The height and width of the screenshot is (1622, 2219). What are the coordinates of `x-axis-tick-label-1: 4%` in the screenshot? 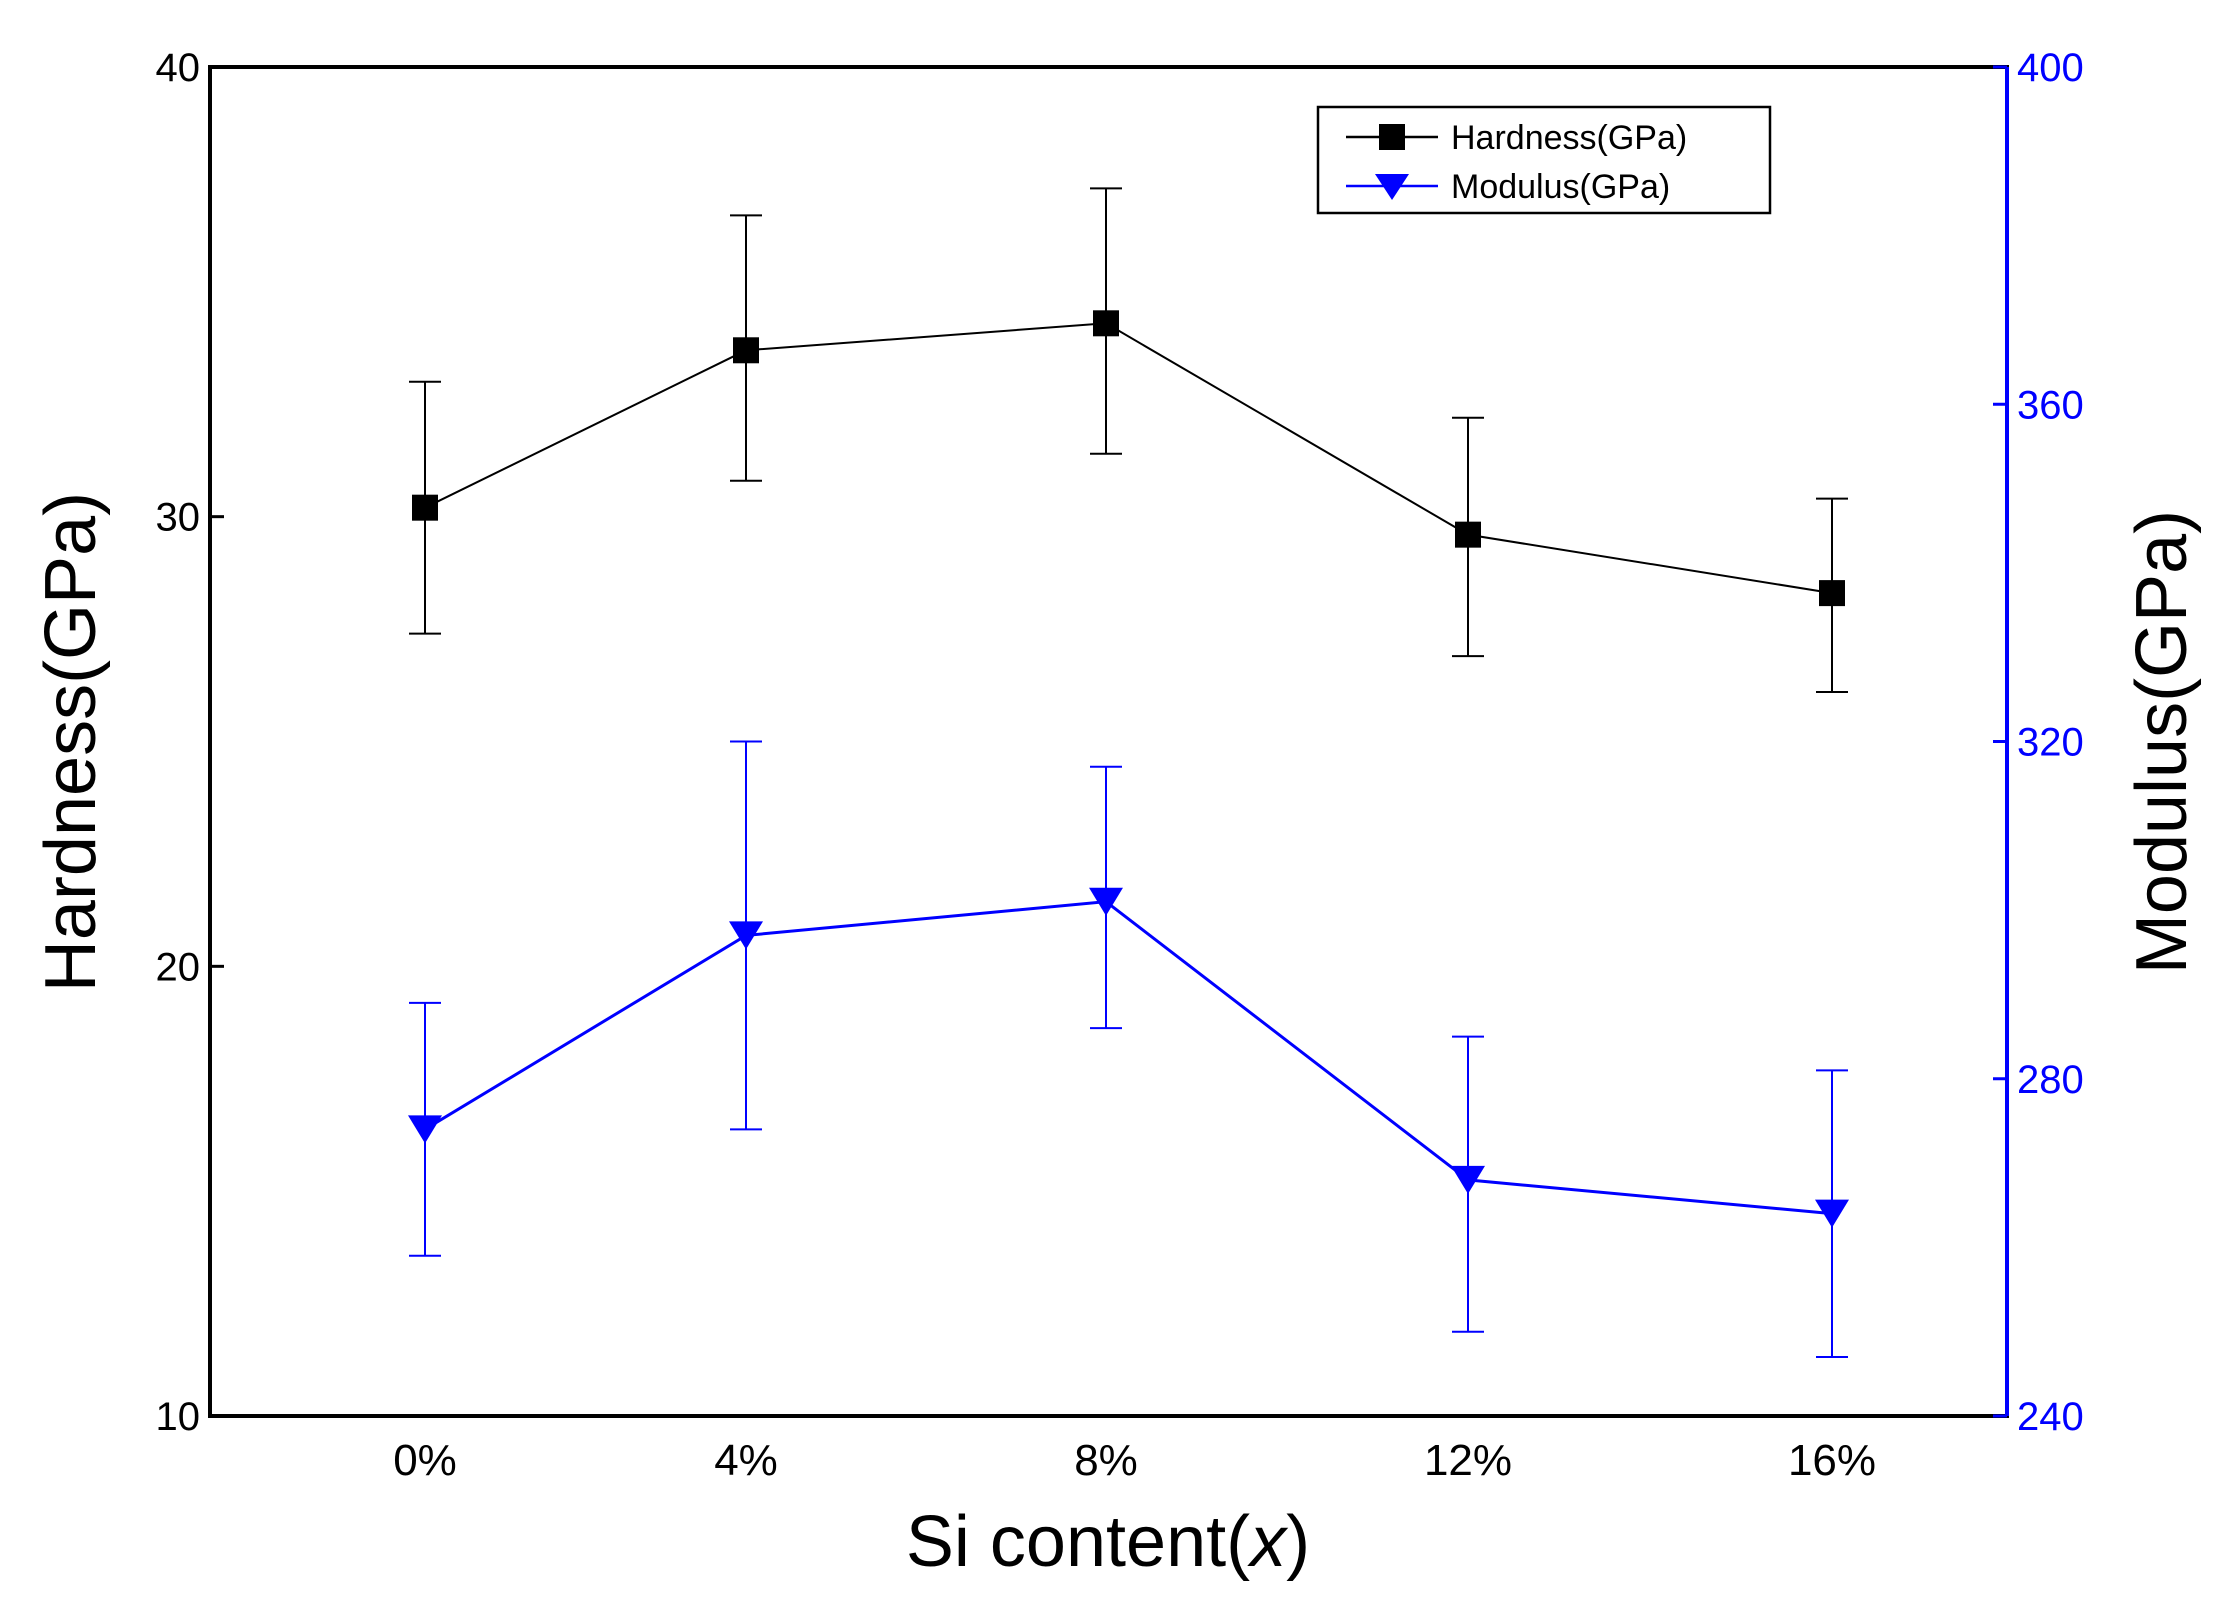 It's located at (746, 1460).